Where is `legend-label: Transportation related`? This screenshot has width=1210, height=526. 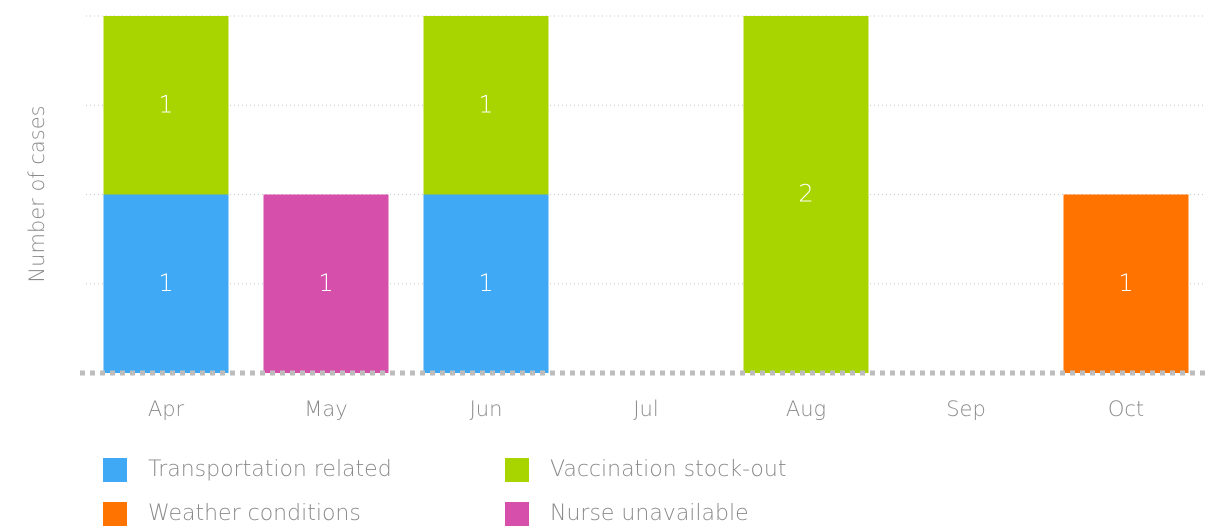
legend-label: Transportation related is located at coordinates (270, 469).